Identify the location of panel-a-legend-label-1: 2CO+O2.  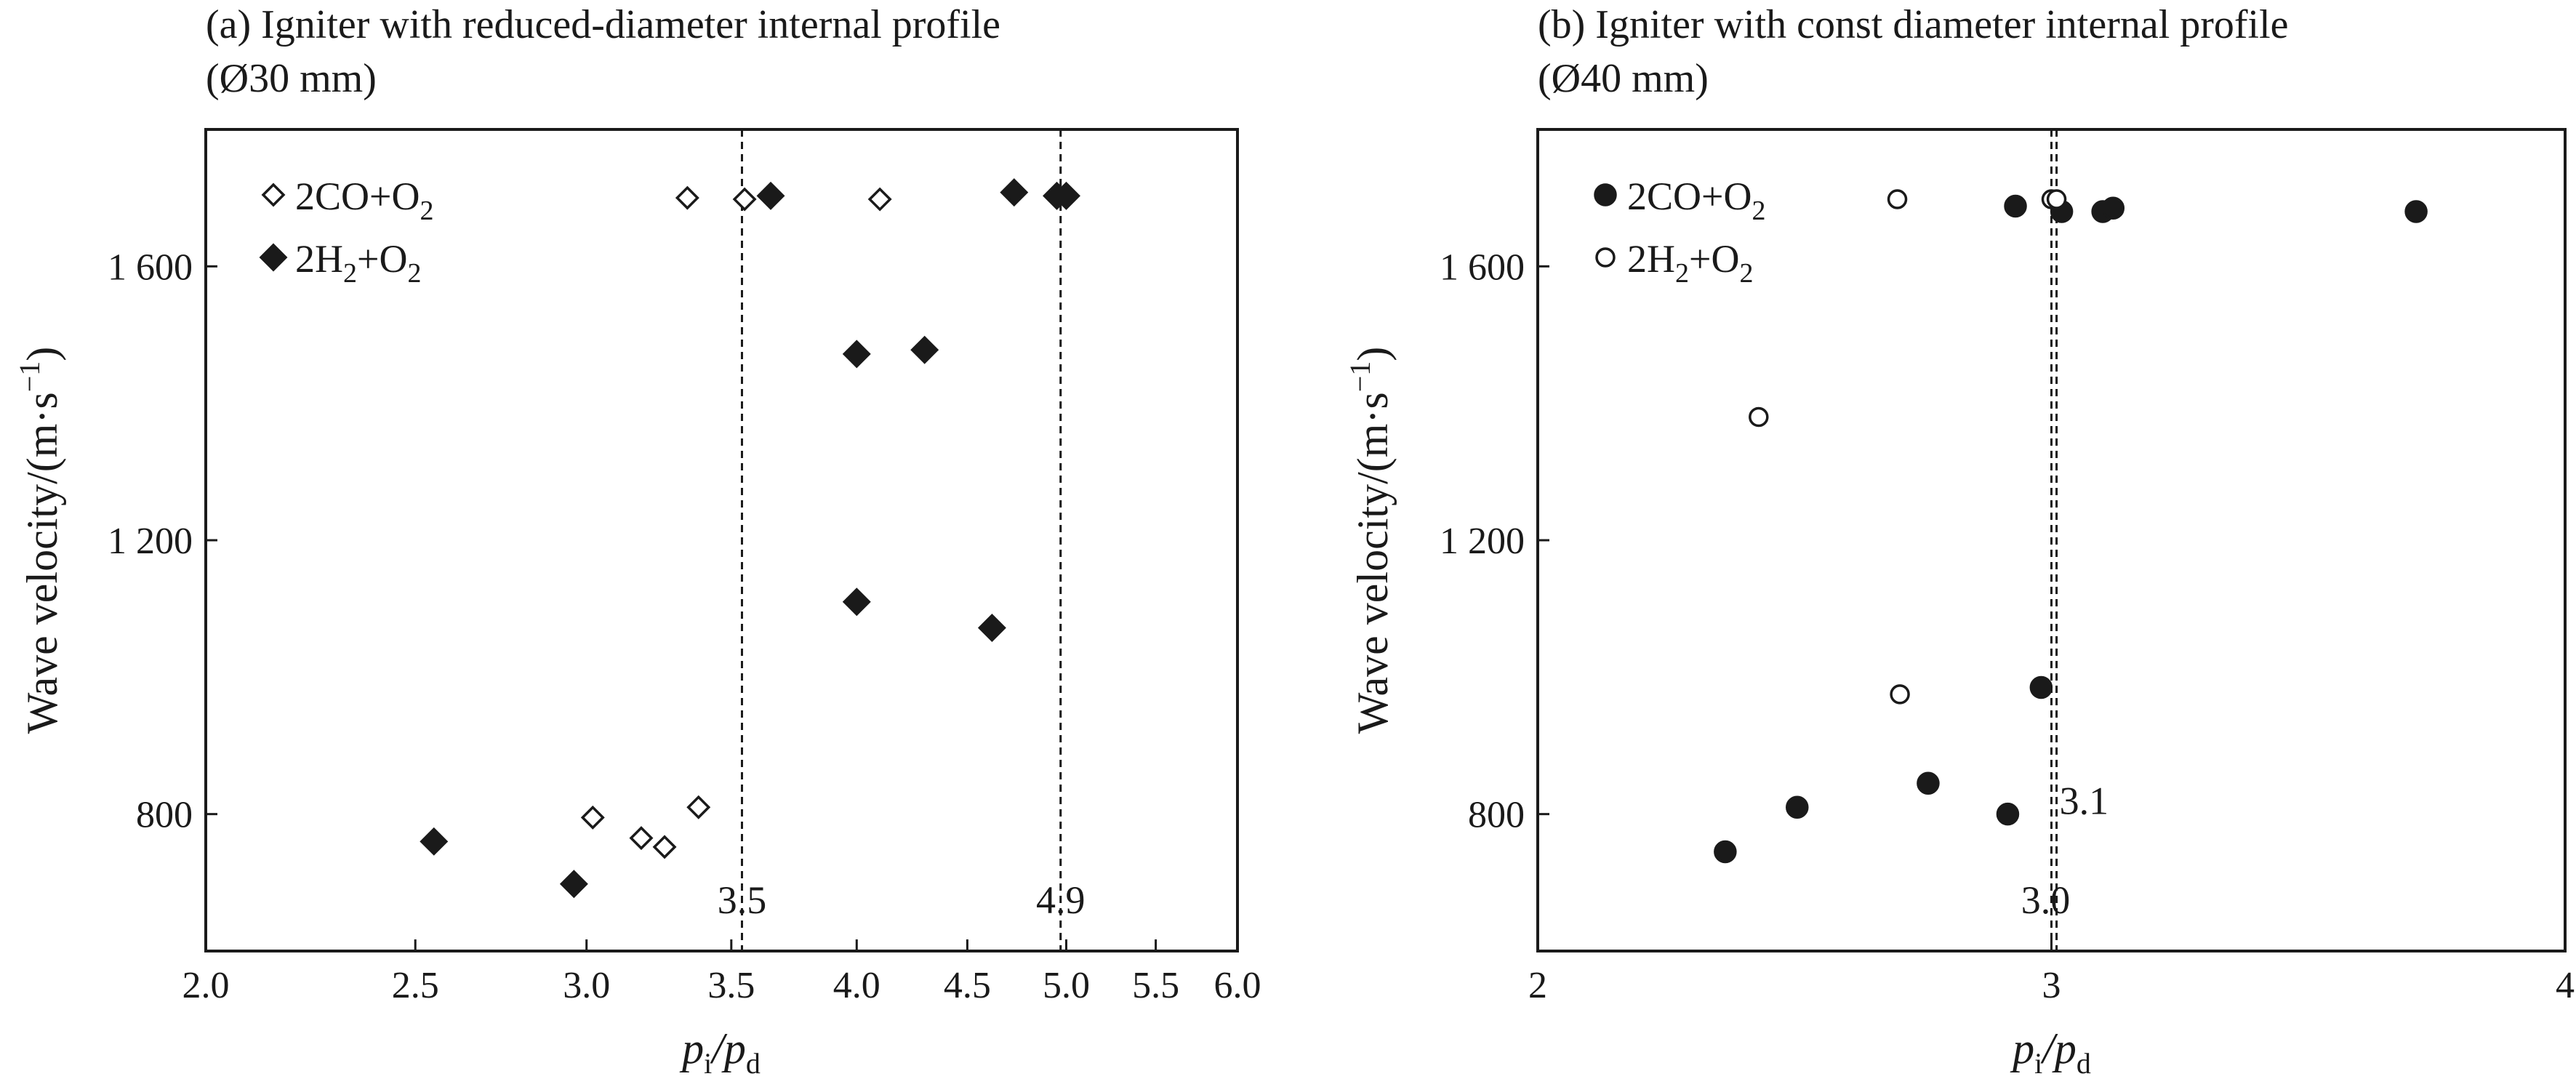
(364, 200).